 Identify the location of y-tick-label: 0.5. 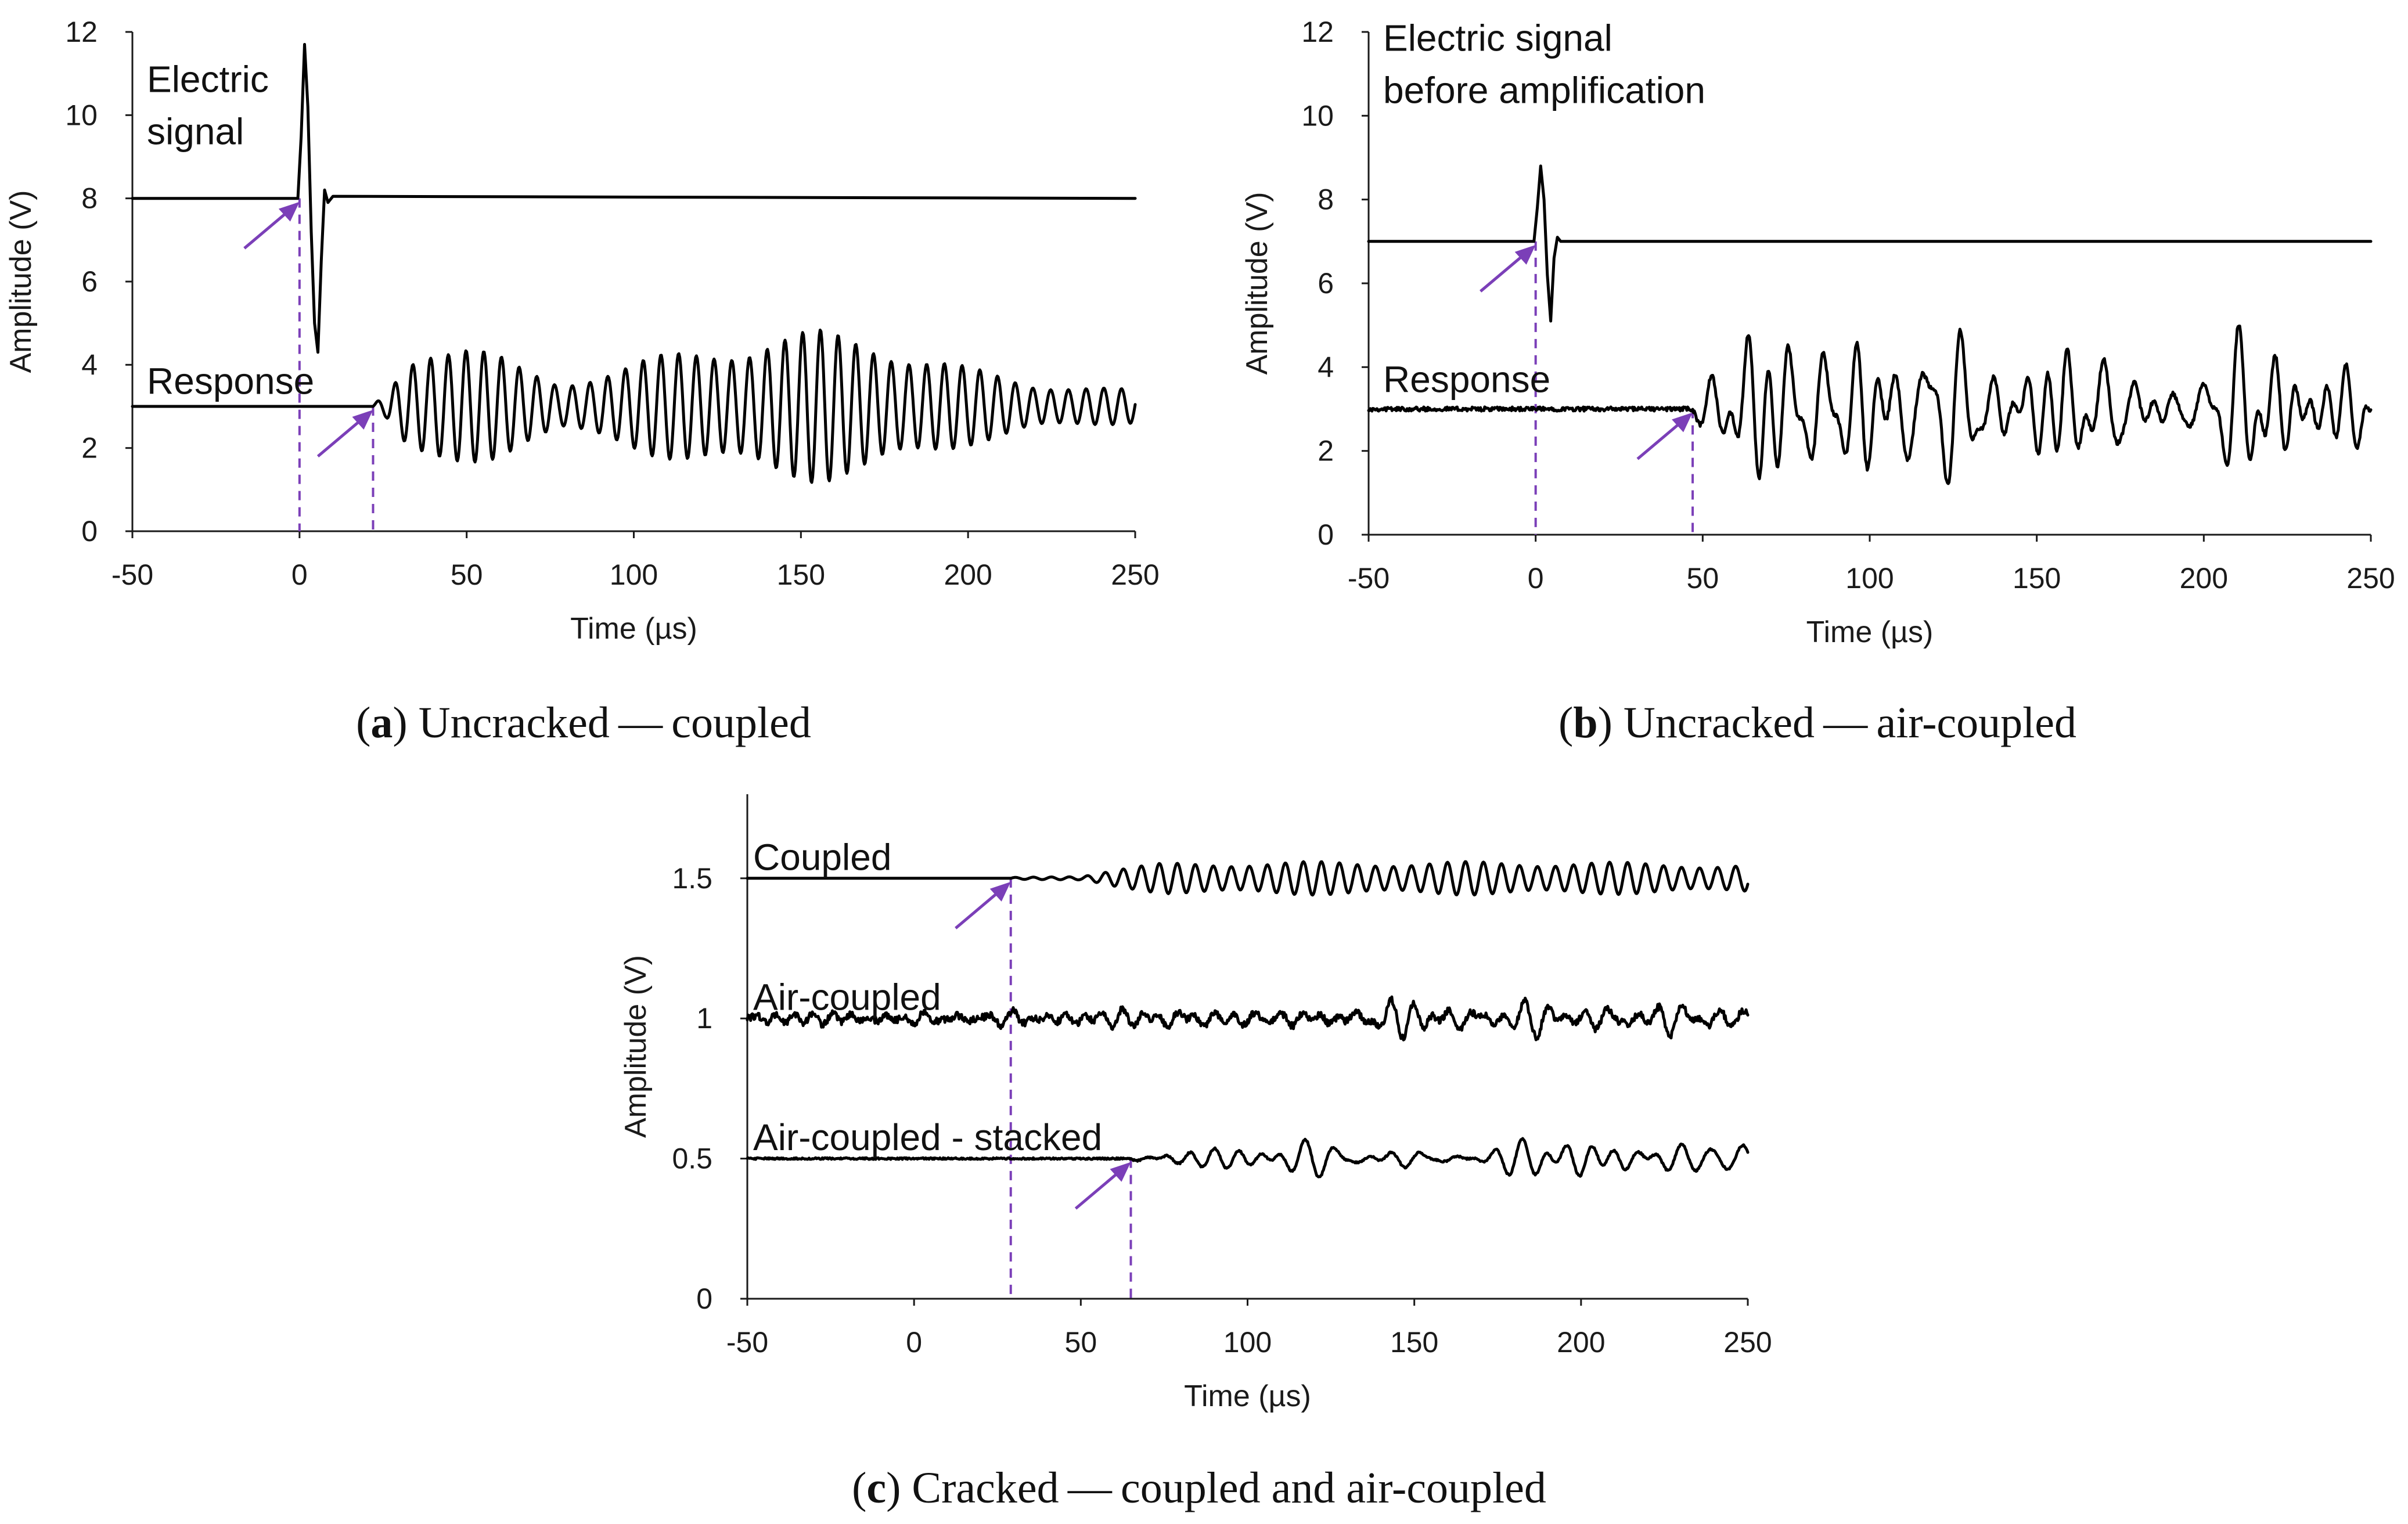
(692, 1159).